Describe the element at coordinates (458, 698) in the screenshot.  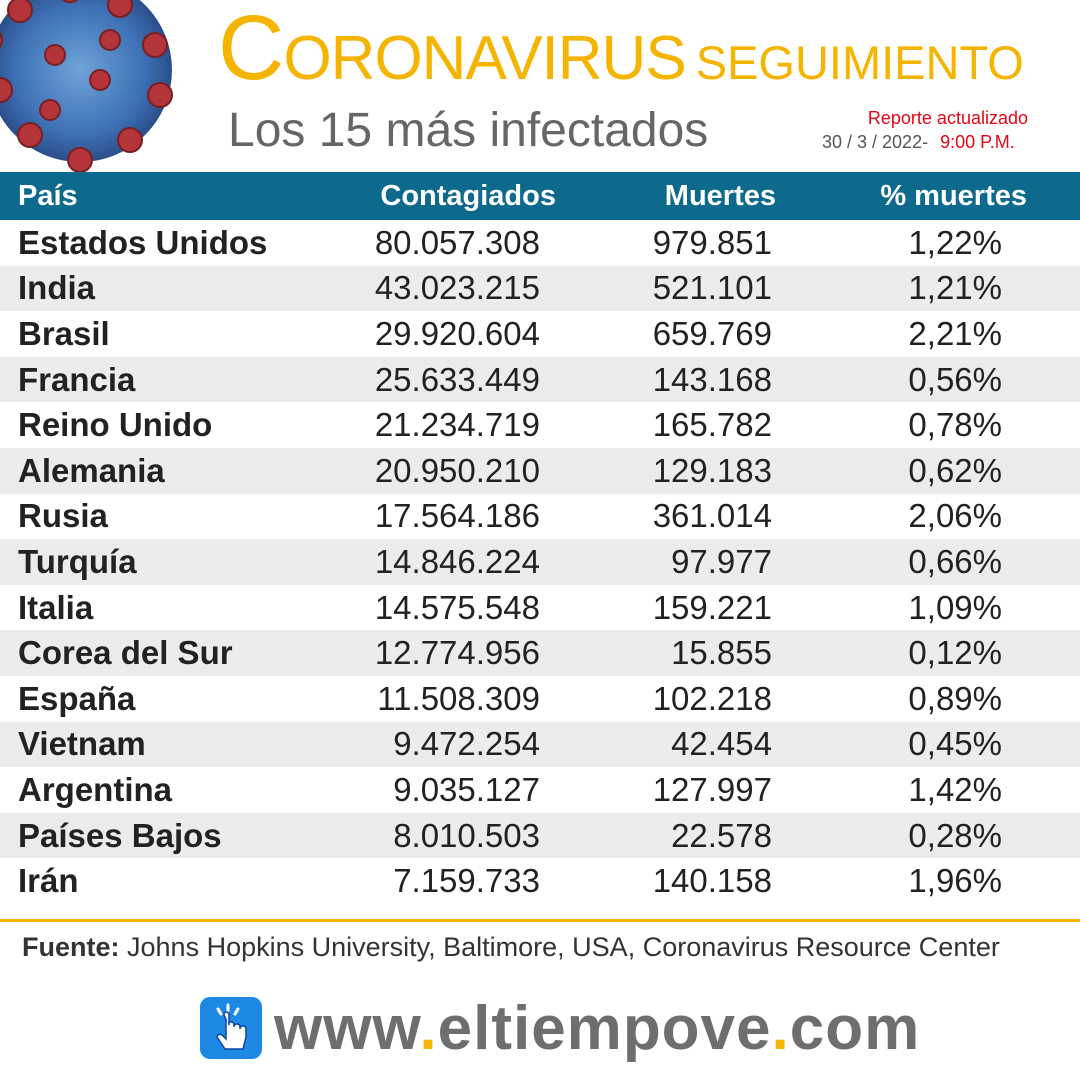
I see `cases-cell: 11.508.309` at that location.